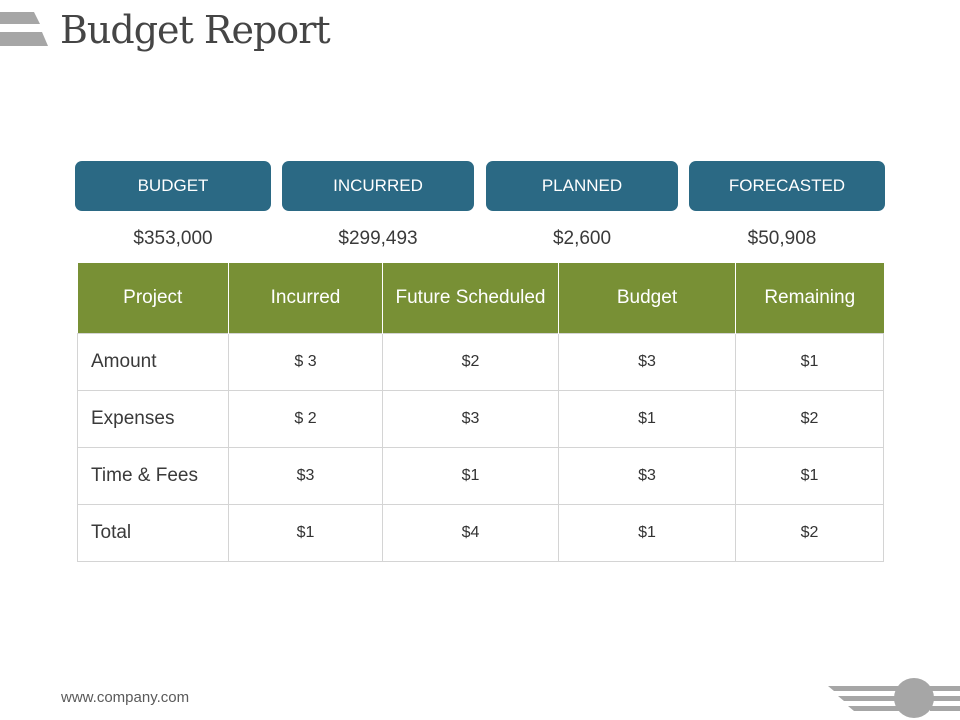  I want to click on table-row: Total $1 $4 $1 $2, so click(480, 533).